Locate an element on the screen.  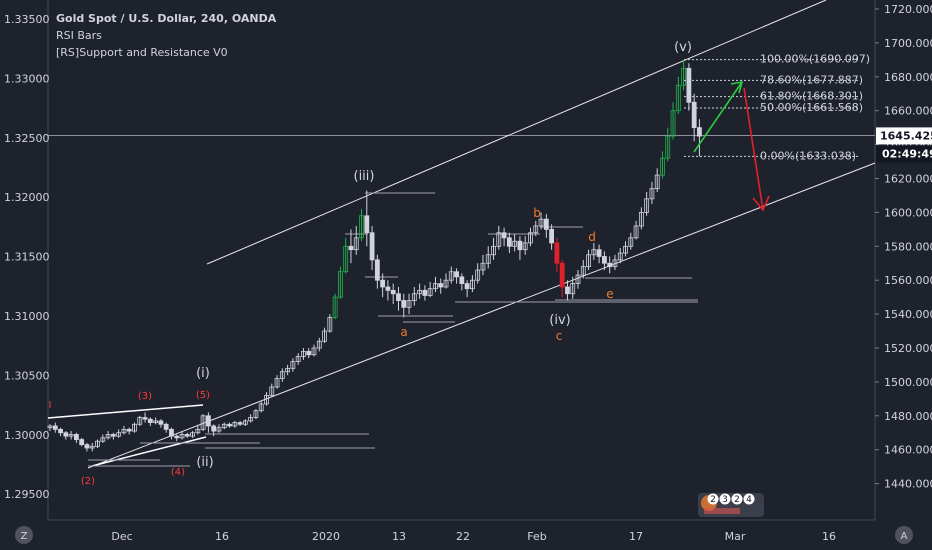
fib-level-label: 100.00%(1690.097) is located at coordinates (815, 59).